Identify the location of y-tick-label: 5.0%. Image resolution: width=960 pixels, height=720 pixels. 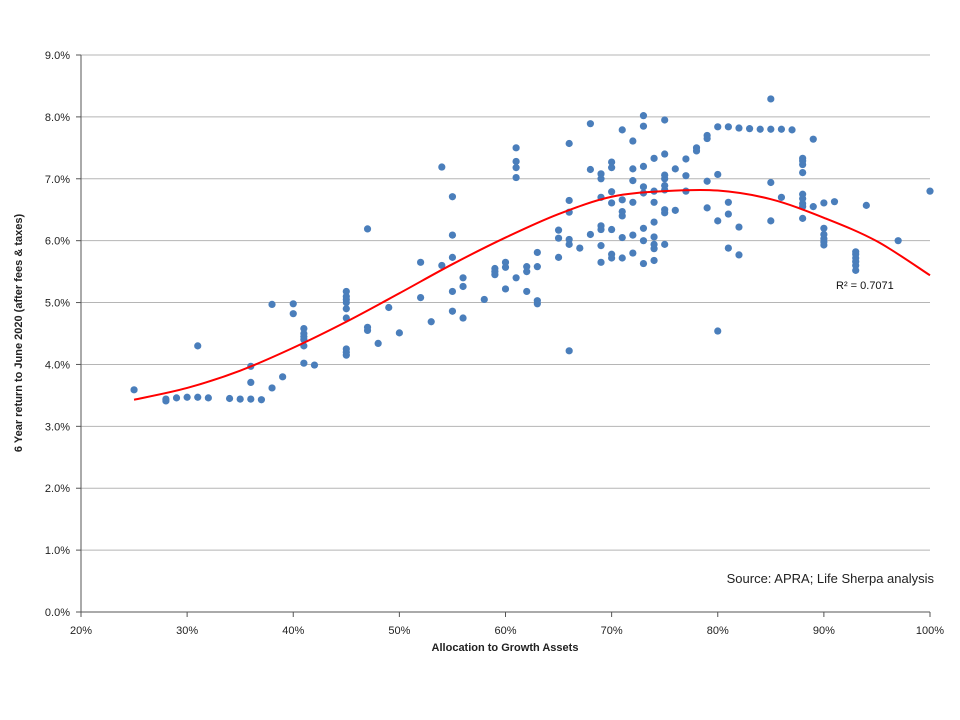
(57, 304).